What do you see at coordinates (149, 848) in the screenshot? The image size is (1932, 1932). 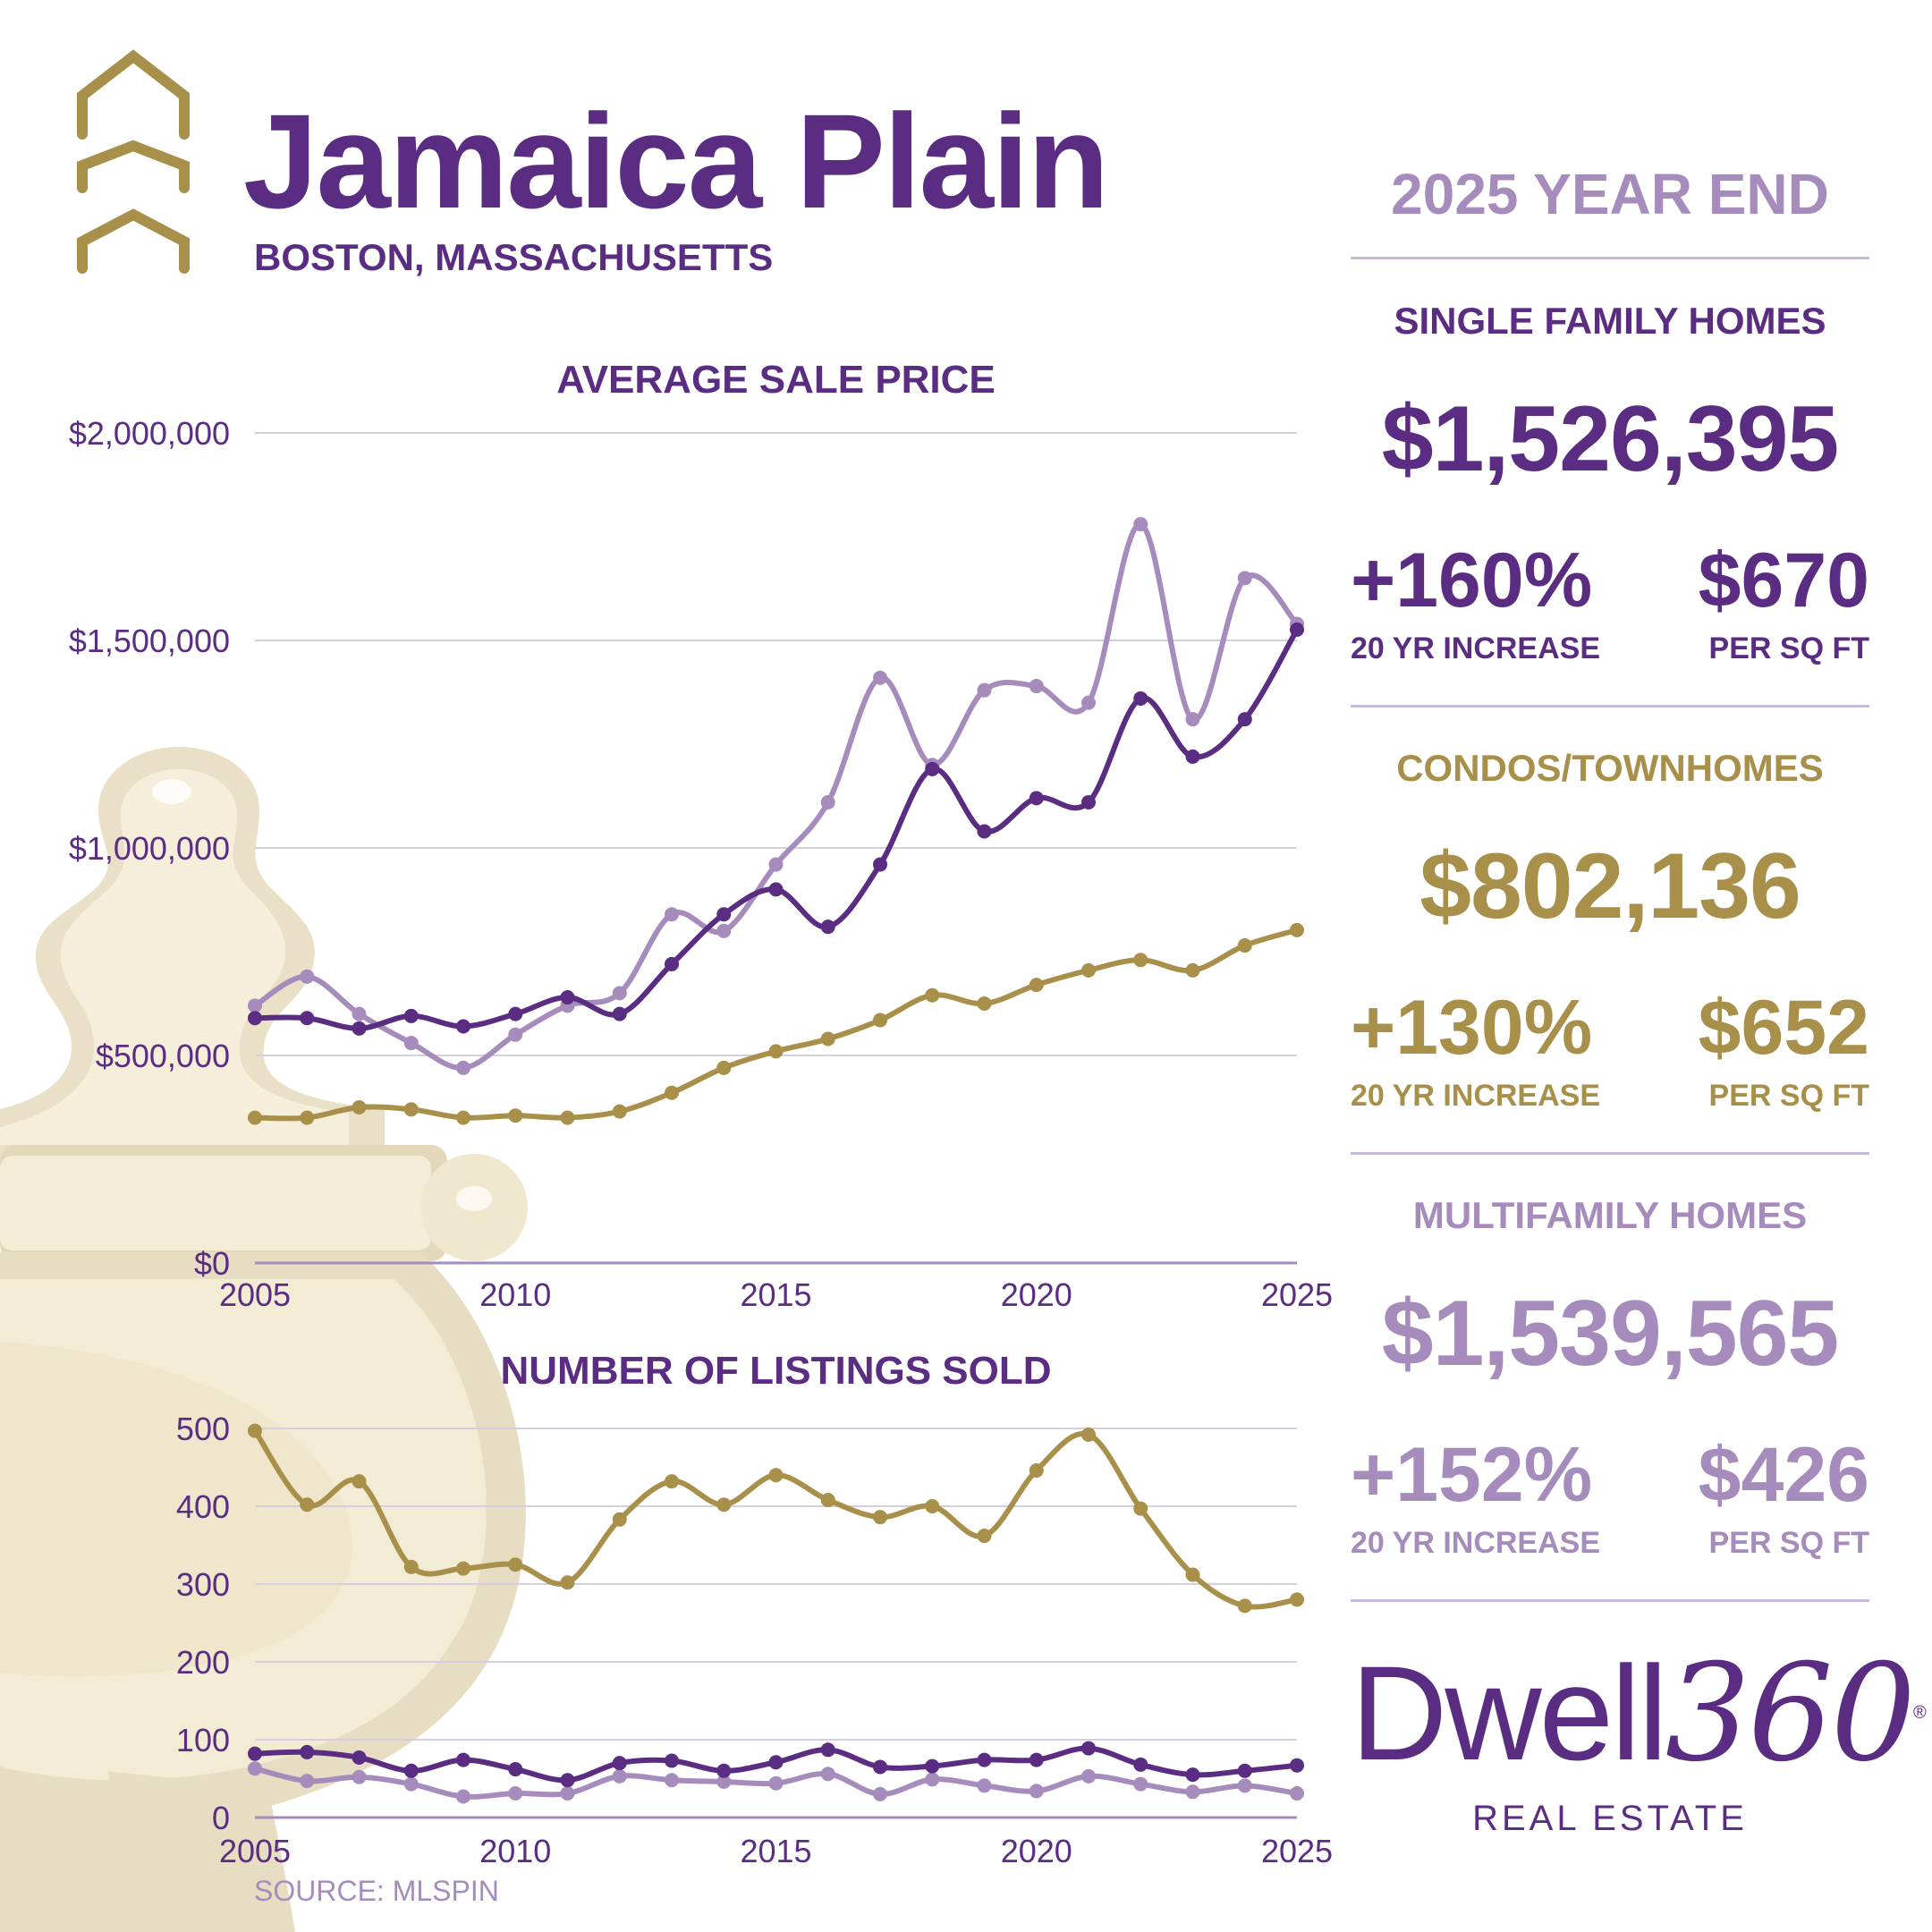 I see `y-tick-label: $1,000,000` at bounding box center [149, 848].